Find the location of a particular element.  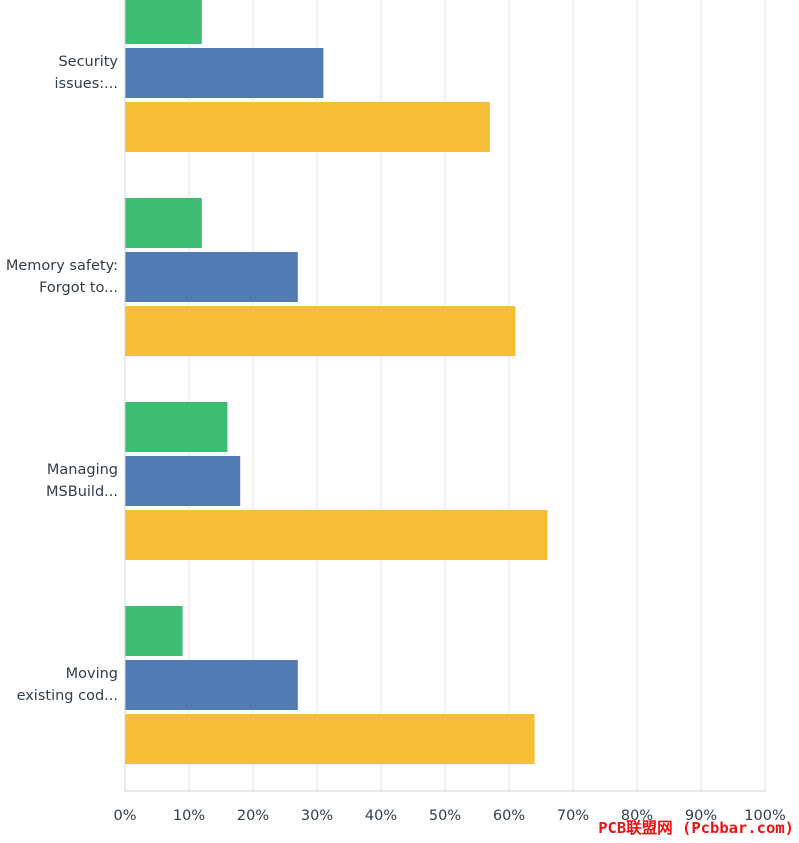

x-tick-label: 90% is located at coordinates (701, 816).